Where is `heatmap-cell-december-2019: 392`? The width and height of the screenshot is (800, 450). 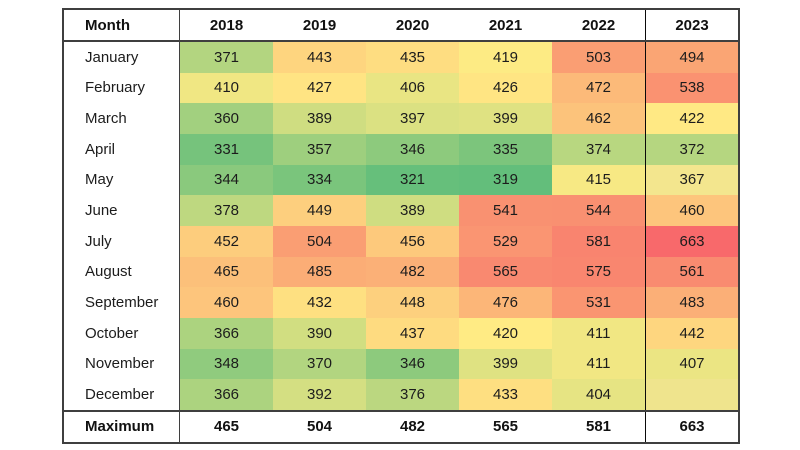 heatmap-cell-december-2019: 392 is located at coordinates (319, 394).